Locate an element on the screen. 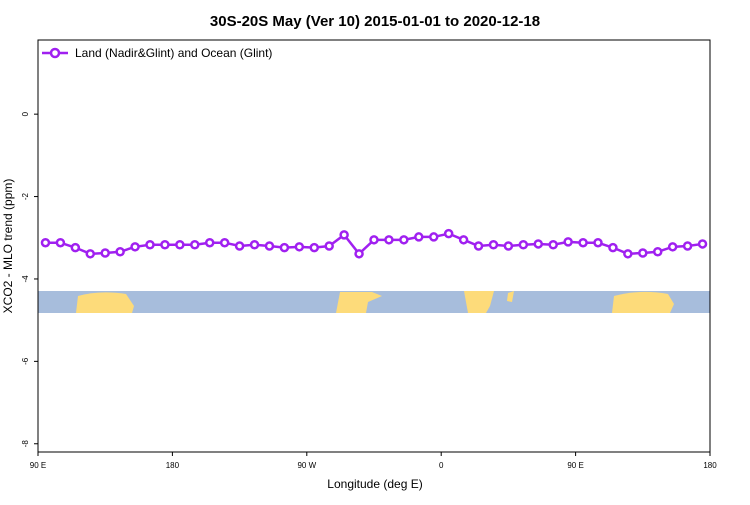 Image resolution: width=750 pixels, height=505 pixels. y-axis-label: XCO2 - MLO trend (ppm) is located at coordinates (8, 246).